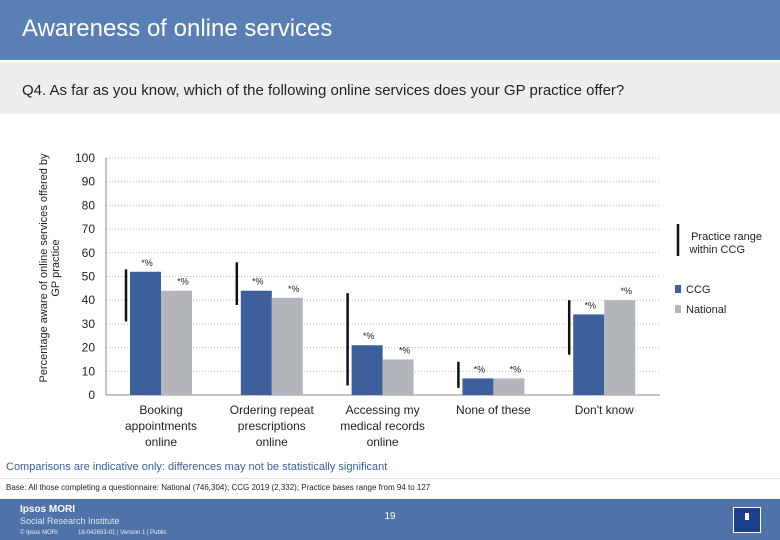  I want to click on y-axis-label-line: GP practice, so click(56, 267).